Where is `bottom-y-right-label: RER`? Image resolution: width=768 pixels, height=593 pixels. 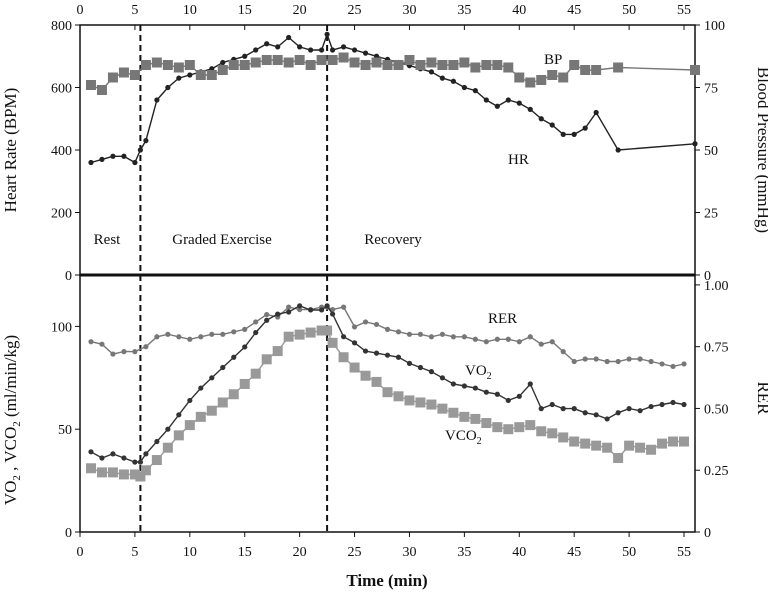
bottom-y-right-label: RER is located at coordinates (761, 398).